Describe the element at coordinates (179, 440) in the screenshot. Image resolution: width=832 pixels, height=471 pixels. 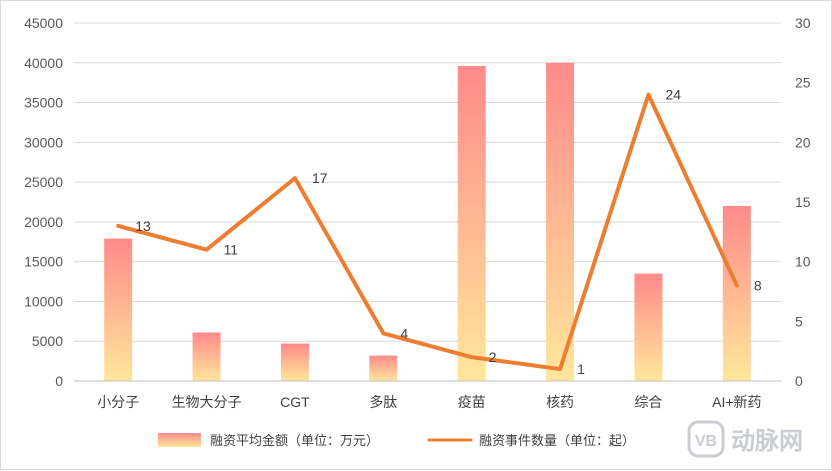
I see `legend-bar-swatch` at that location.